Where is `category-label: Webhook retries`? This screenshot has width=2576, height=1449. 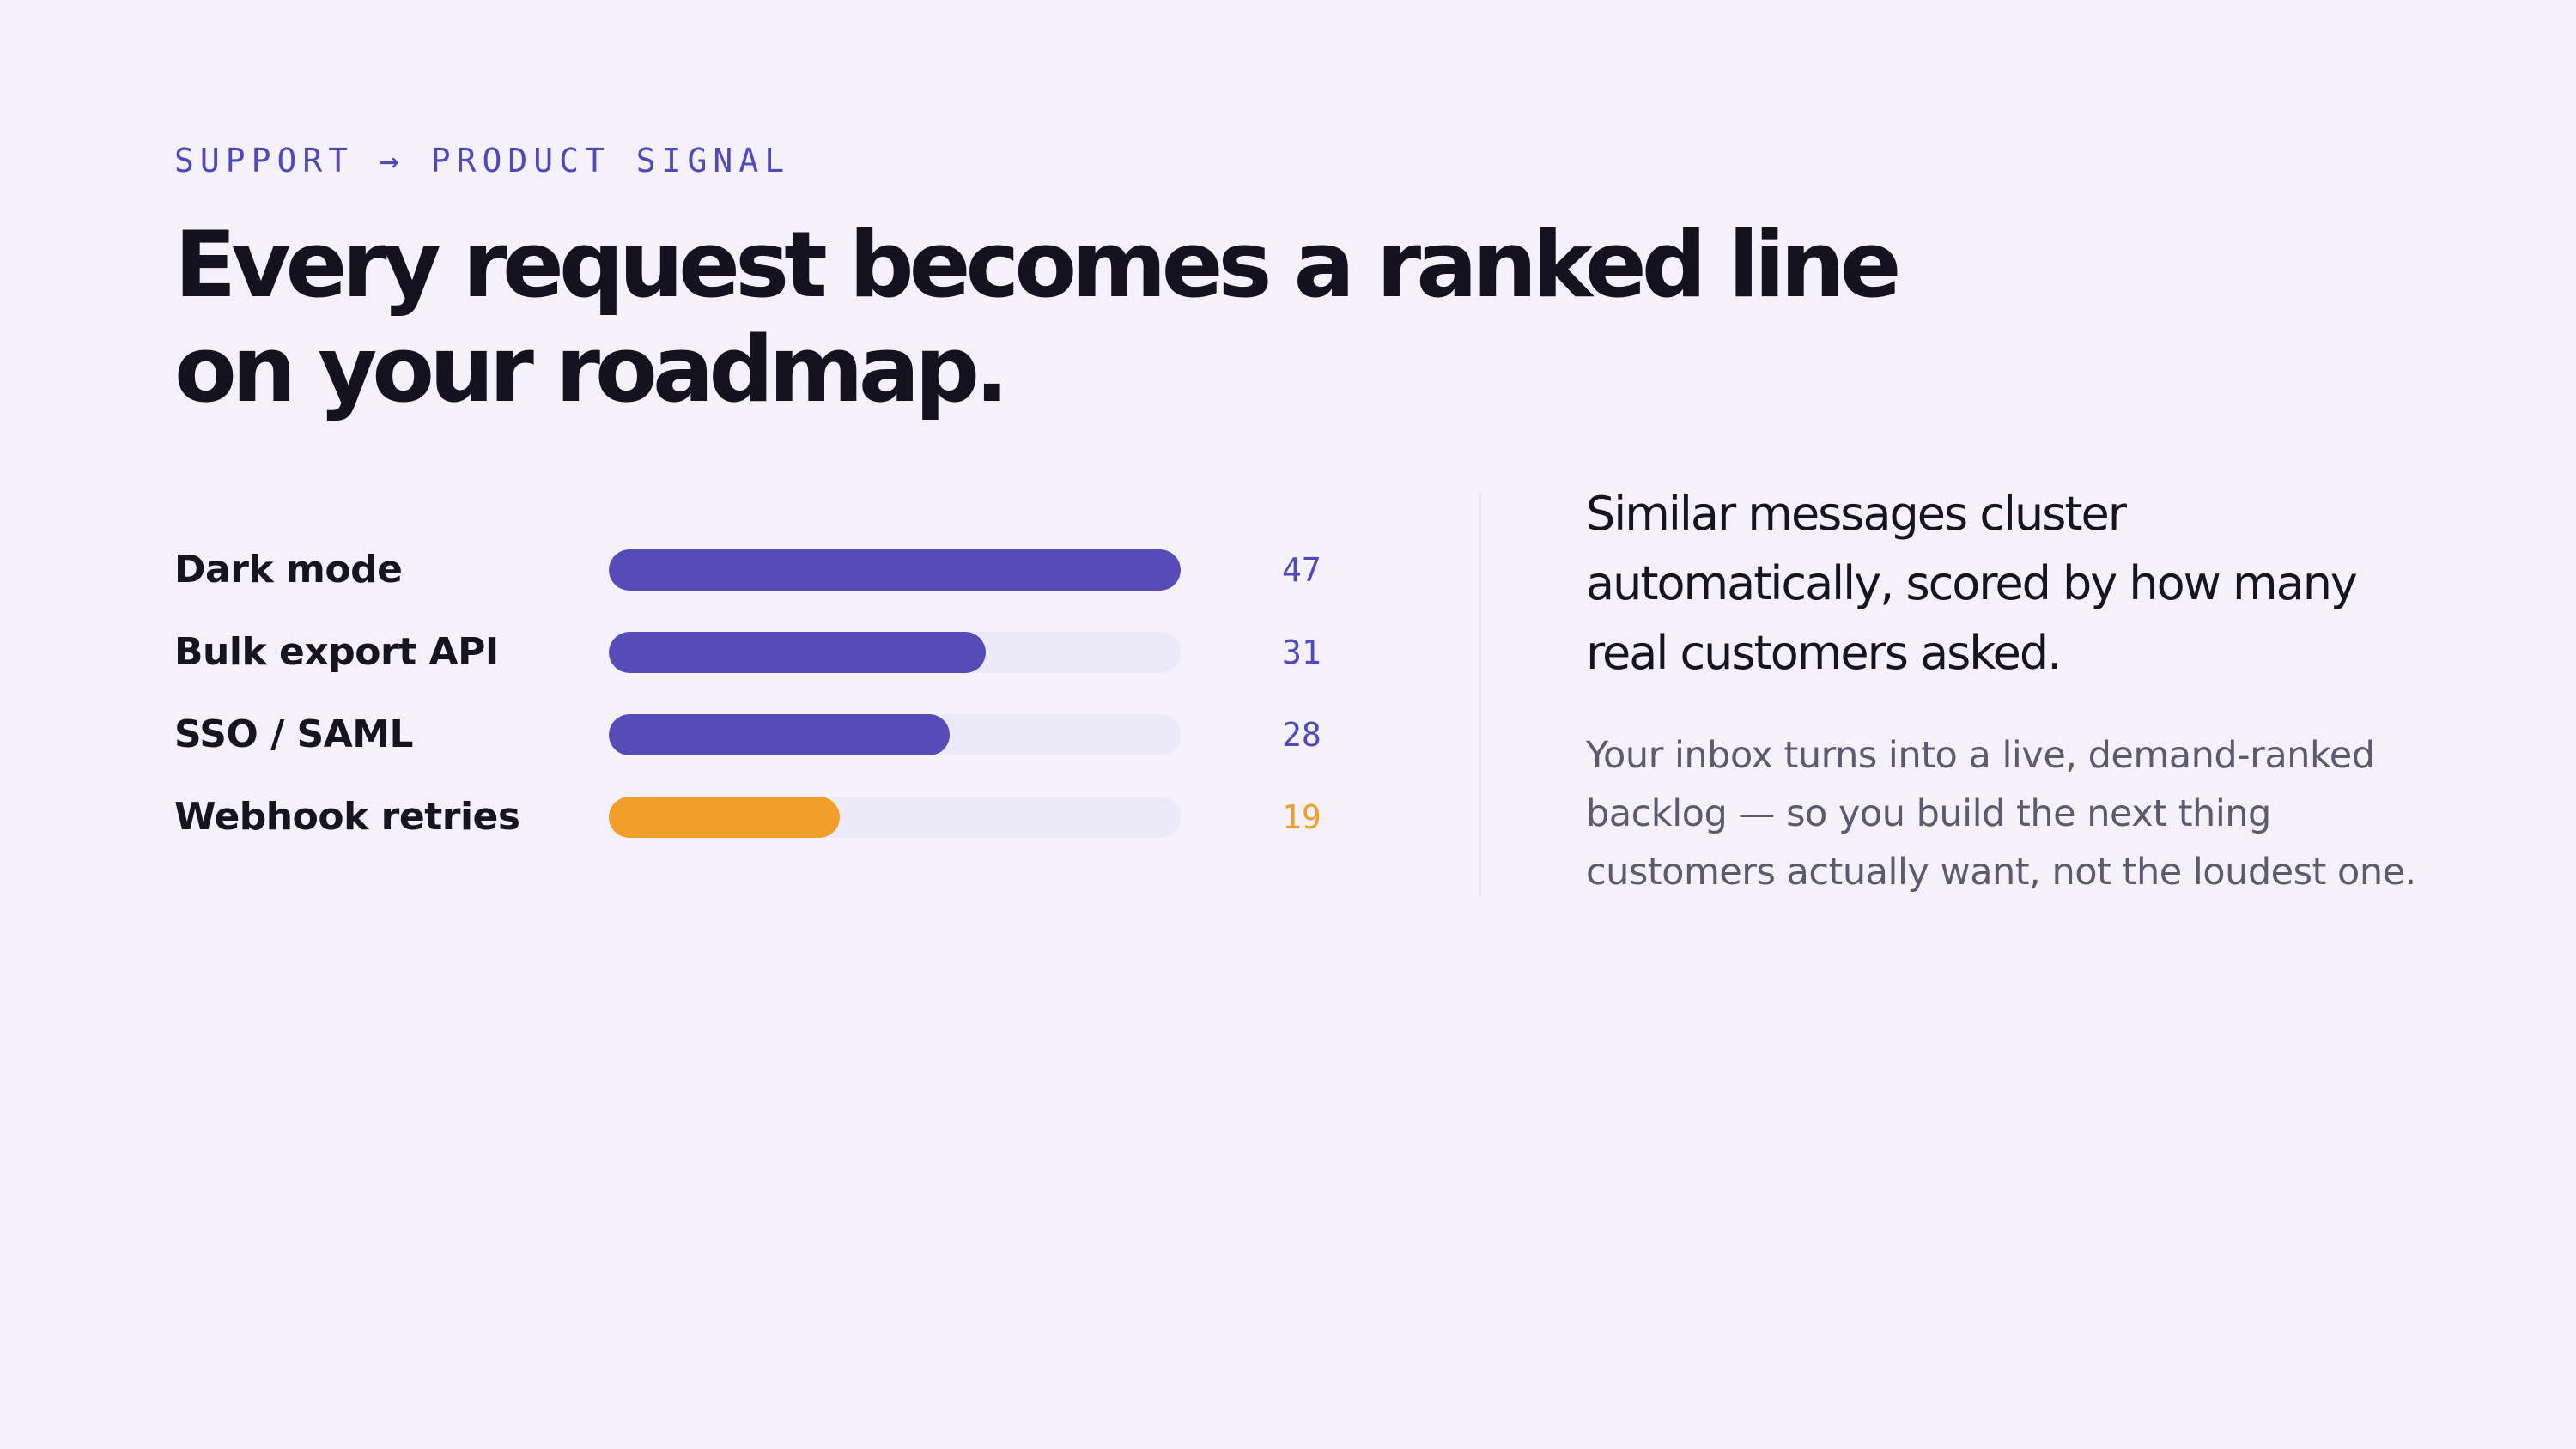 category-label: Webhook retries is located at coordinates (347, 817).